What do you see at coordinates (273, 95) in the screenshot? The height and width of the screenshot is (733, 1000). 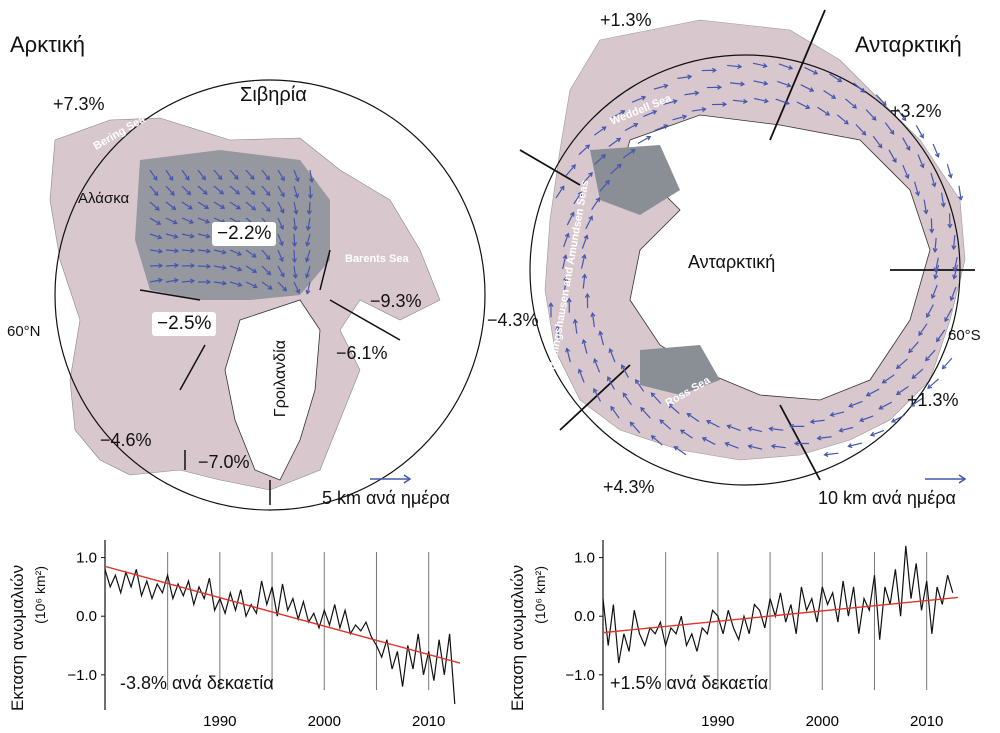 I see `siberia-label: Σιβηρία` at bounding box center [273, 95].